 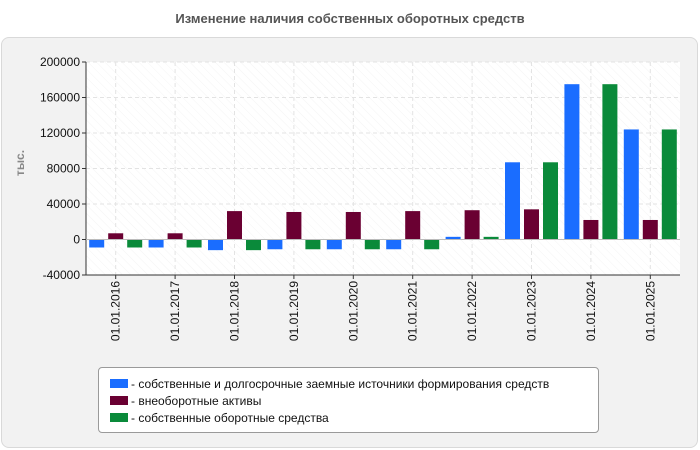 What do you see at coordinates (230, 417) in the screenshot?
I see `legend-label: - собственные оборотные средства` at bounding box center [230, 417].